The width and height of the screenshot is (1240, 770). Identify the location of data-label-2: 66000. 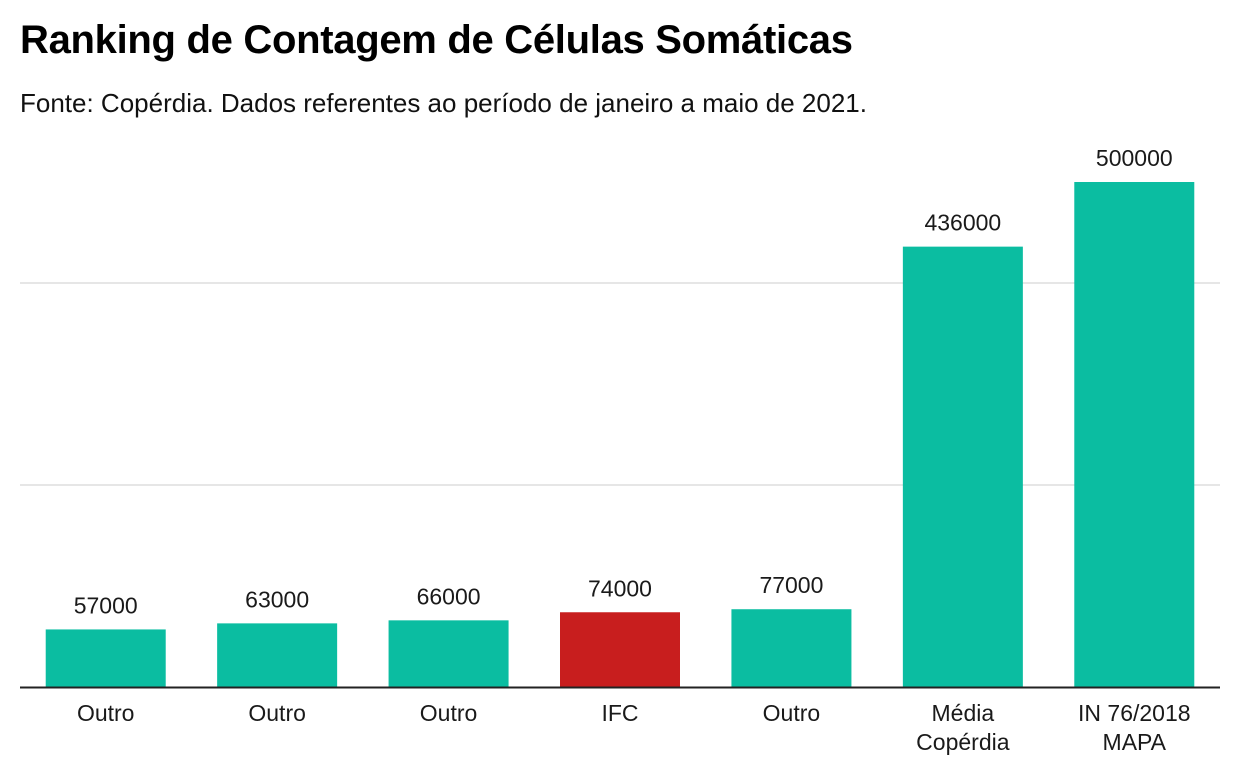
(449, 596).